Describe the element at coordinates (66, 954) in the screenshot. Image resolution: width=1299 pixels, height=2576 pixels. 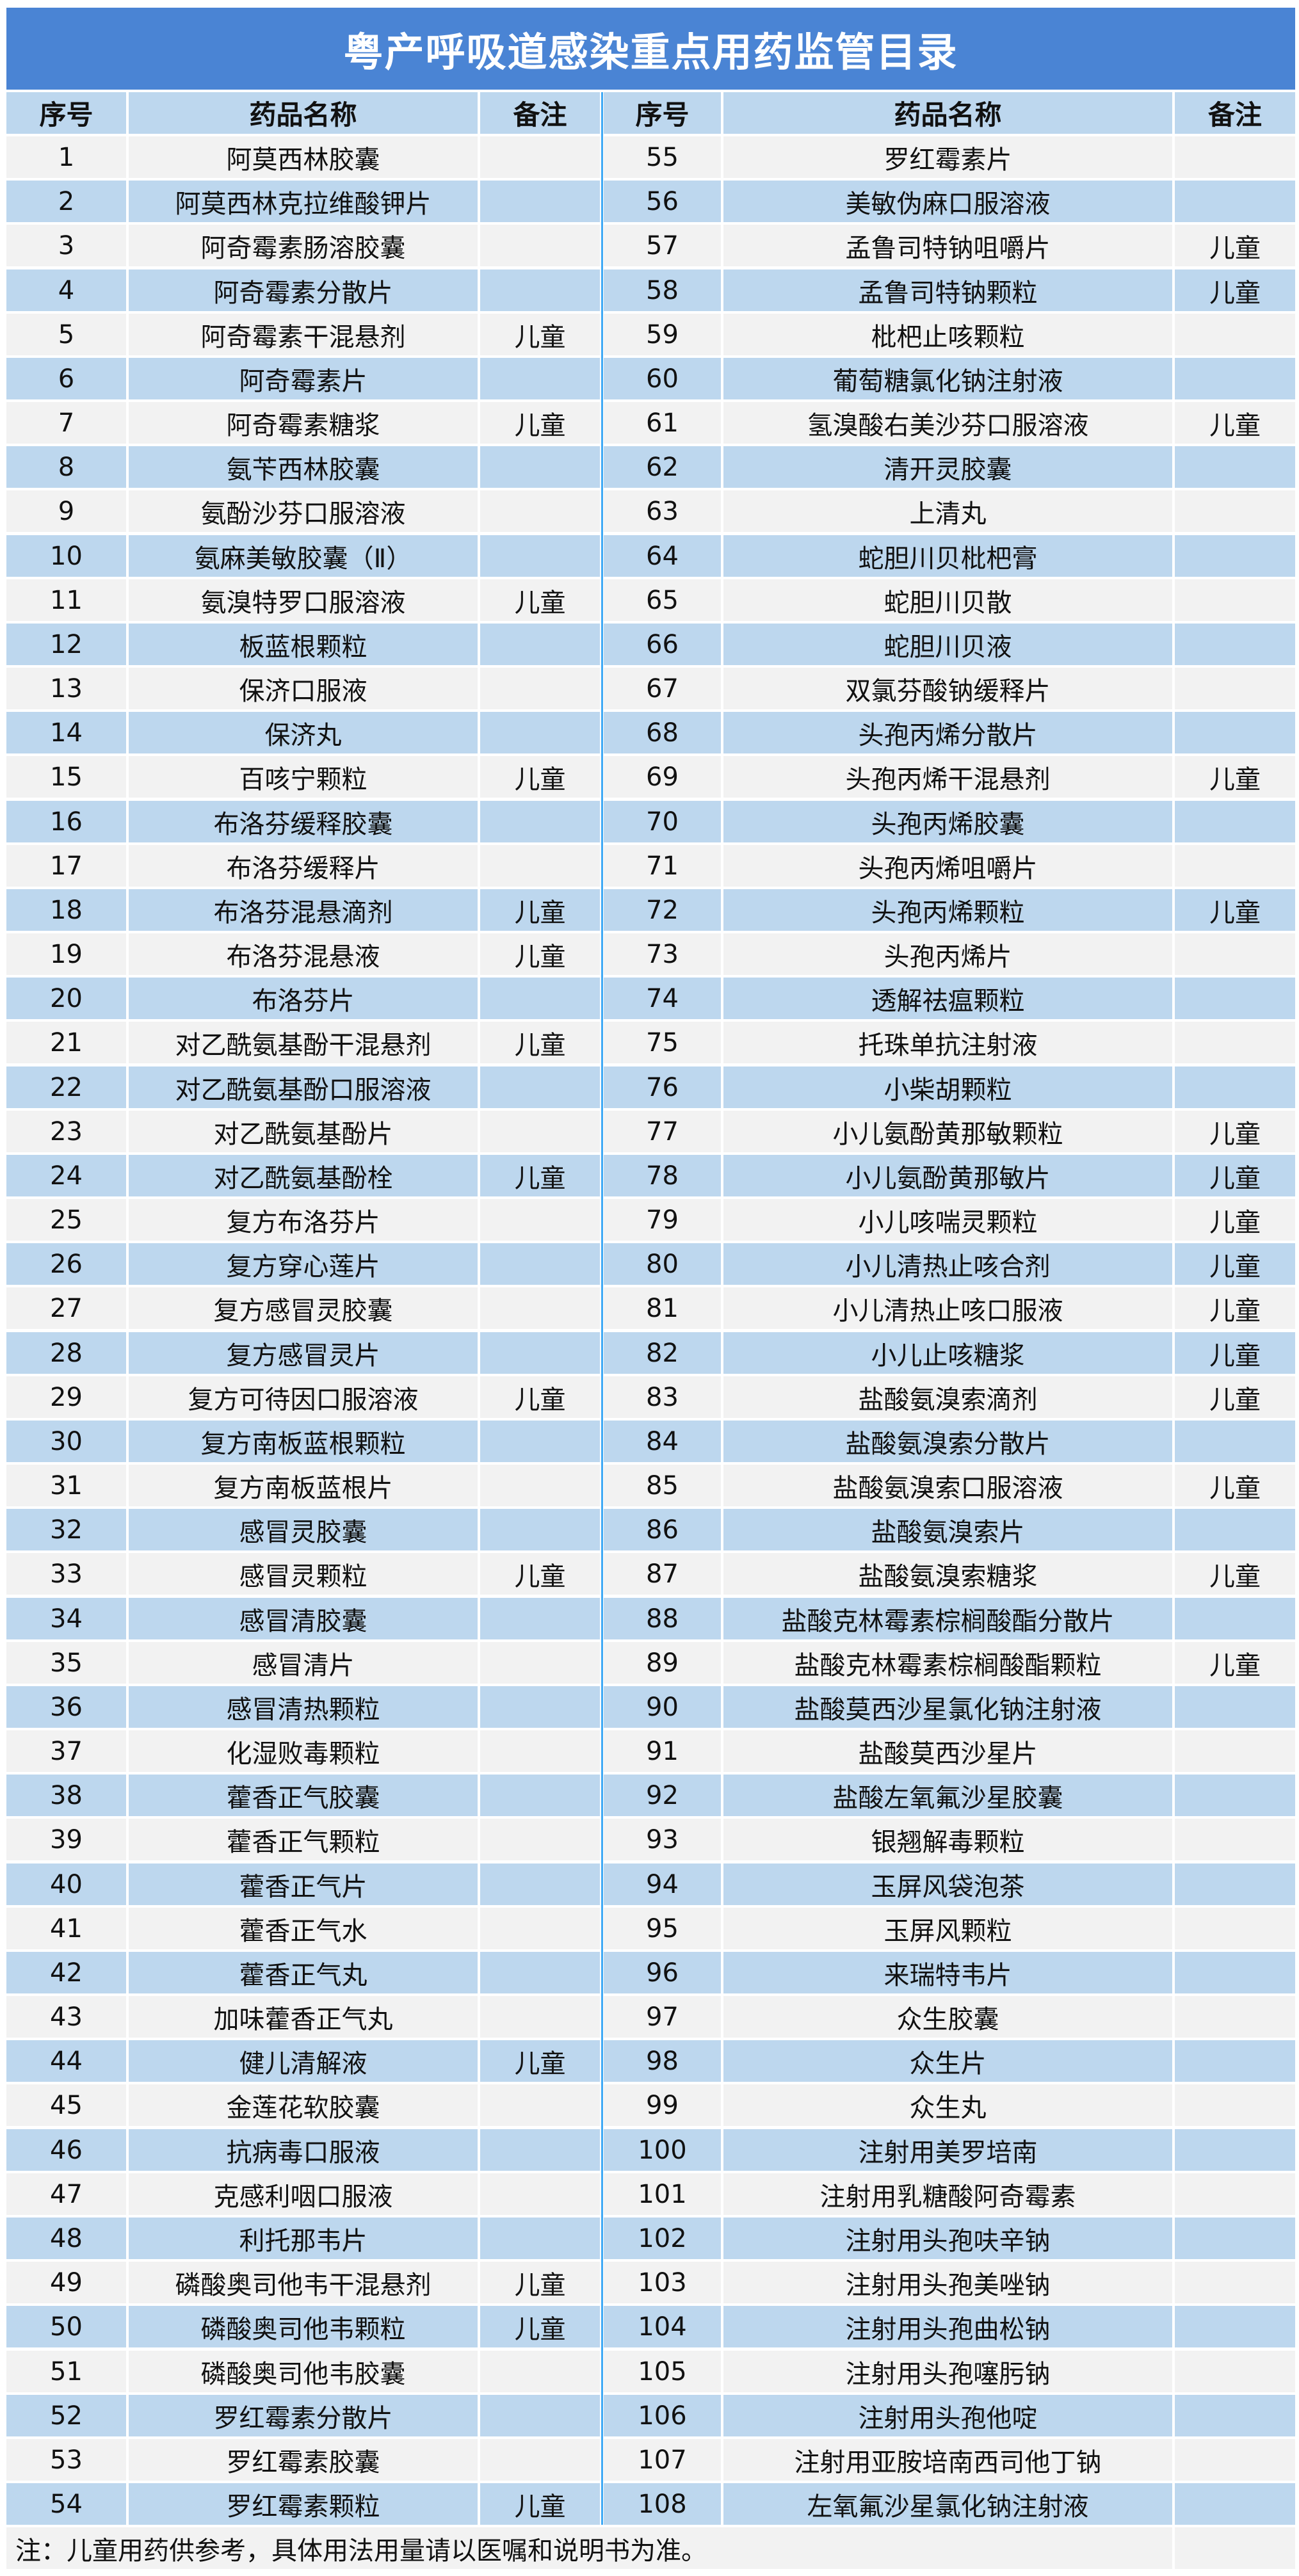
I see `table-cell-no: 19` at that location.